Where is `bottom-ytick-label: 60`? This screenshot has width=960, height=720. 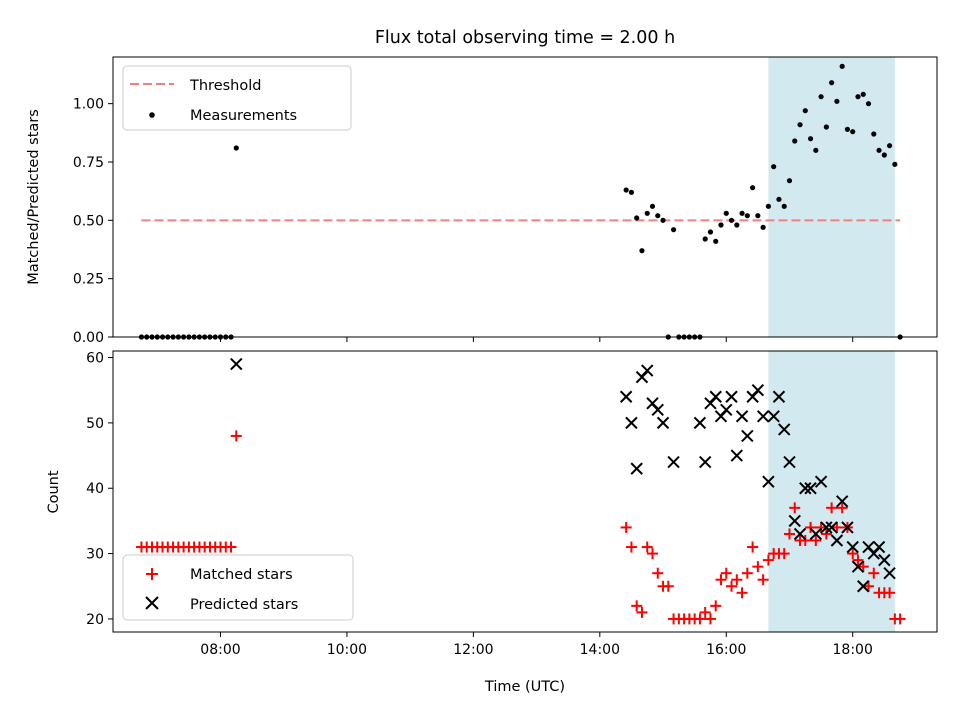
bottom-ytick-label: 60 is located at coordinates (95, 359).